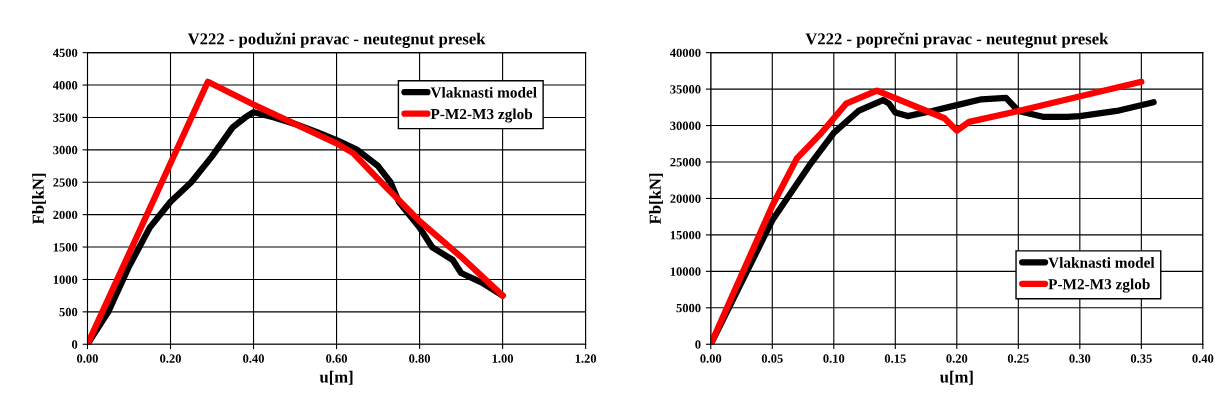  Describe the element at coordinates (685, 89) in the screenshot. I see `y-tick-label: 35000` at that location.